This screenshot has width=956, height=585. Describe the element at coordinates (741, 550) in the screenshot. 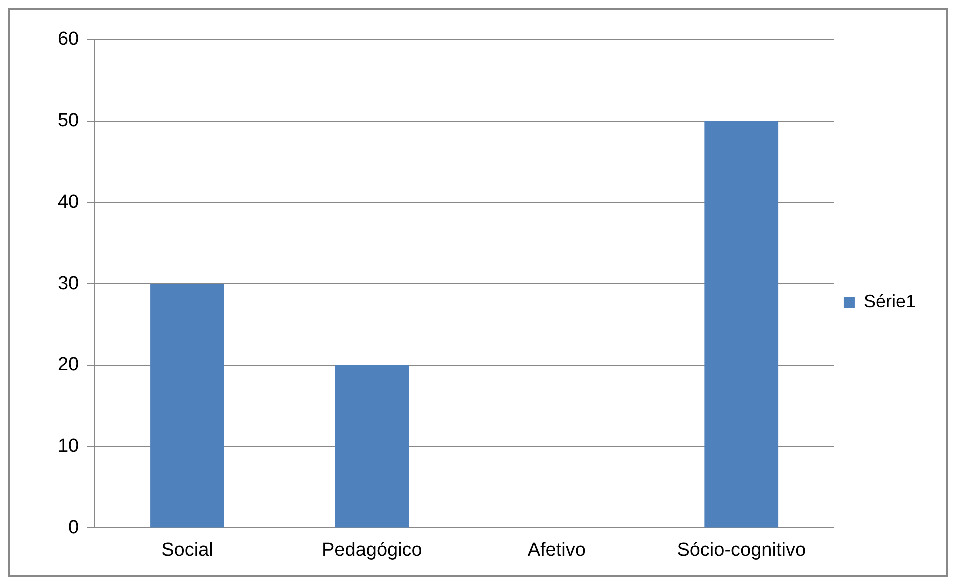

I see `x-tick-label: Sócio-cognitivo` at that location.